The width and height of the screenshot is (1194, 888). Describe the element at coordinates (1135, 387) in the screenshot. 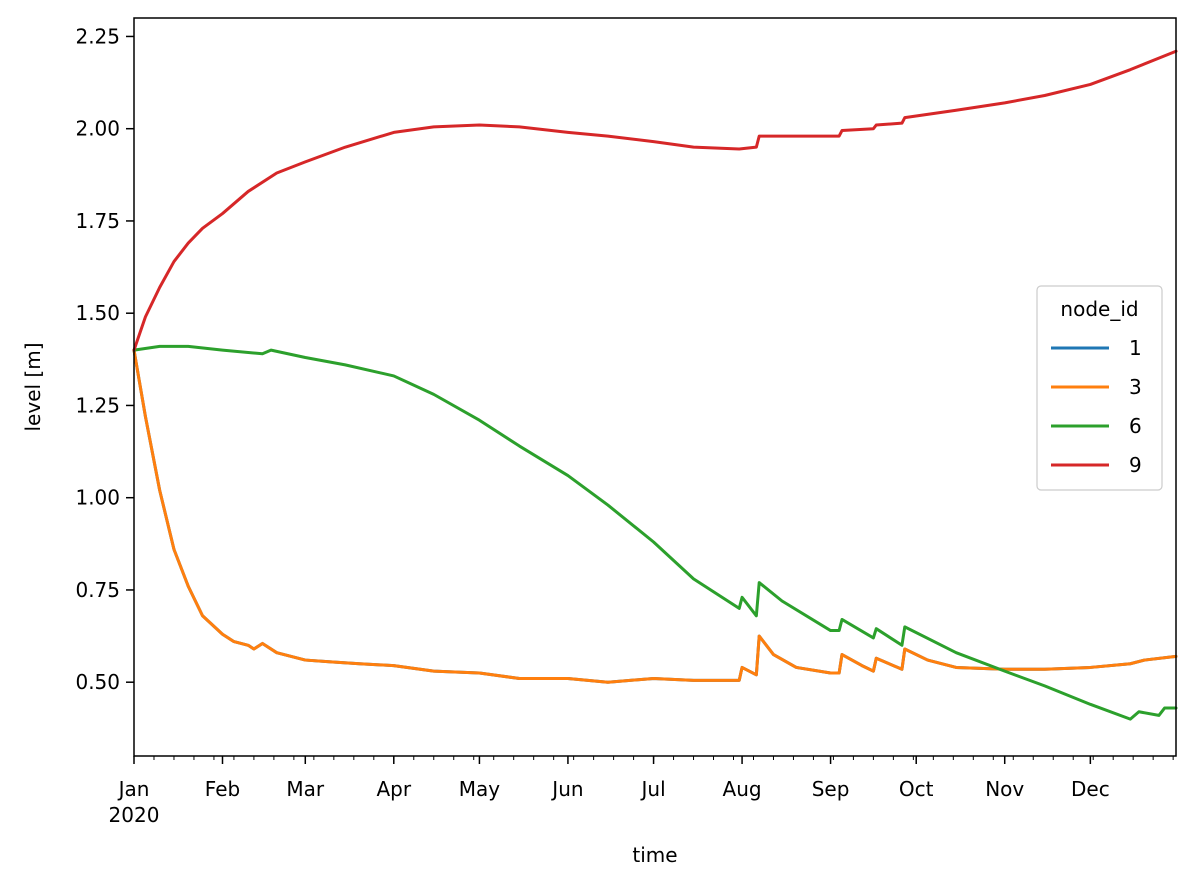

I see `legend-label-3: 3` at that location.